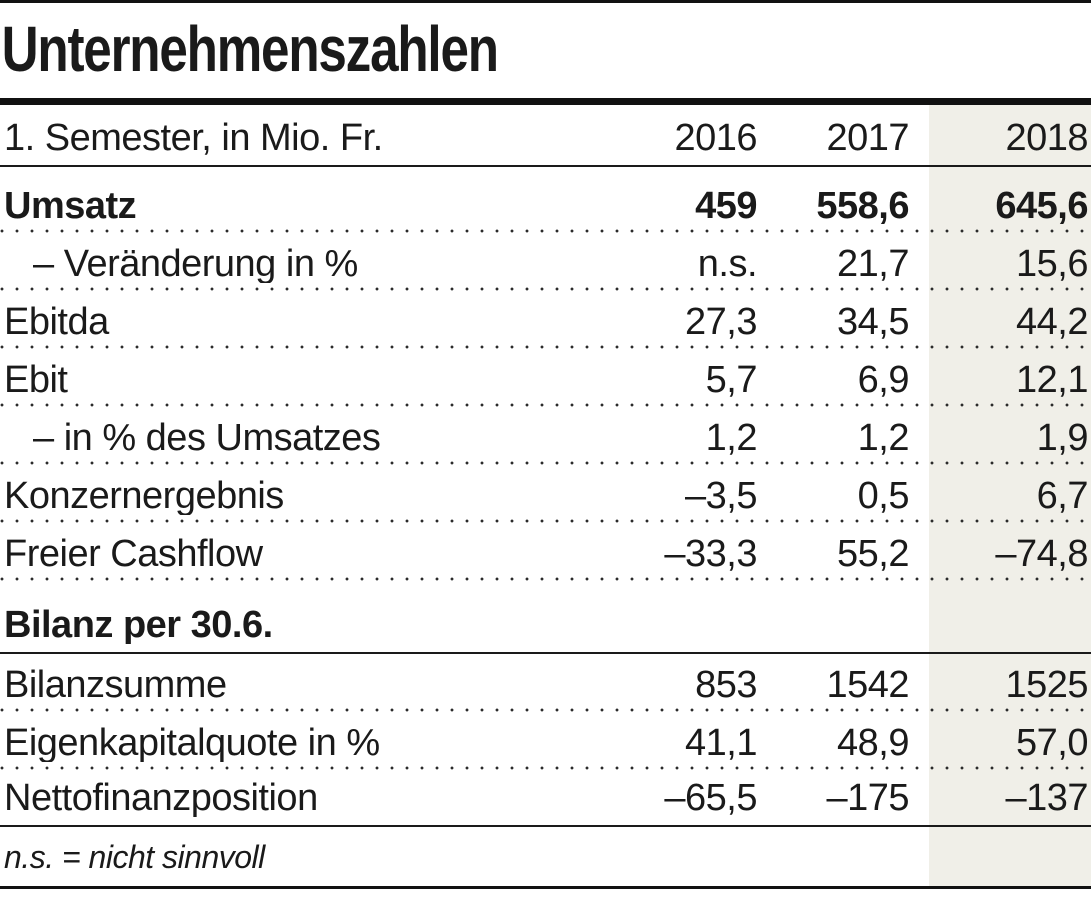 The height and width of the screenshot is (906, 1091). What do you see at coordinates (195, 264) in the screenshot?
I see `row-label: – Veränderung in %` at bounding box center [195, 264].